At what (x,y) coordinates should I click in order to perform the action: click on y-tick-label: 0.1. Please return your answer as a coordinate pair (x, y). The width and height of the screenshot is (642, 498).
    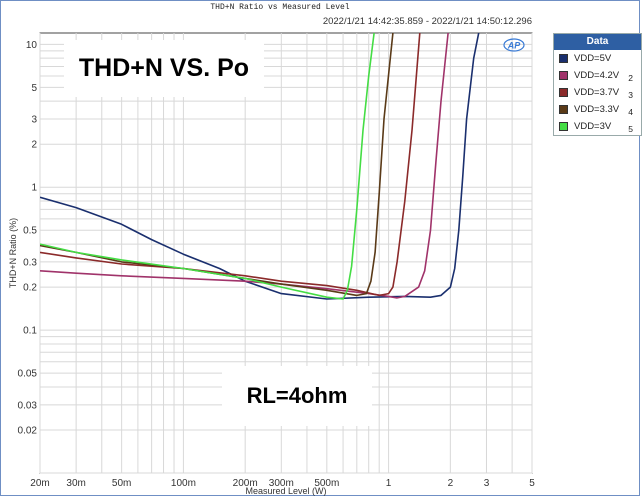
    Looking at the image, I should click on (30, 331).